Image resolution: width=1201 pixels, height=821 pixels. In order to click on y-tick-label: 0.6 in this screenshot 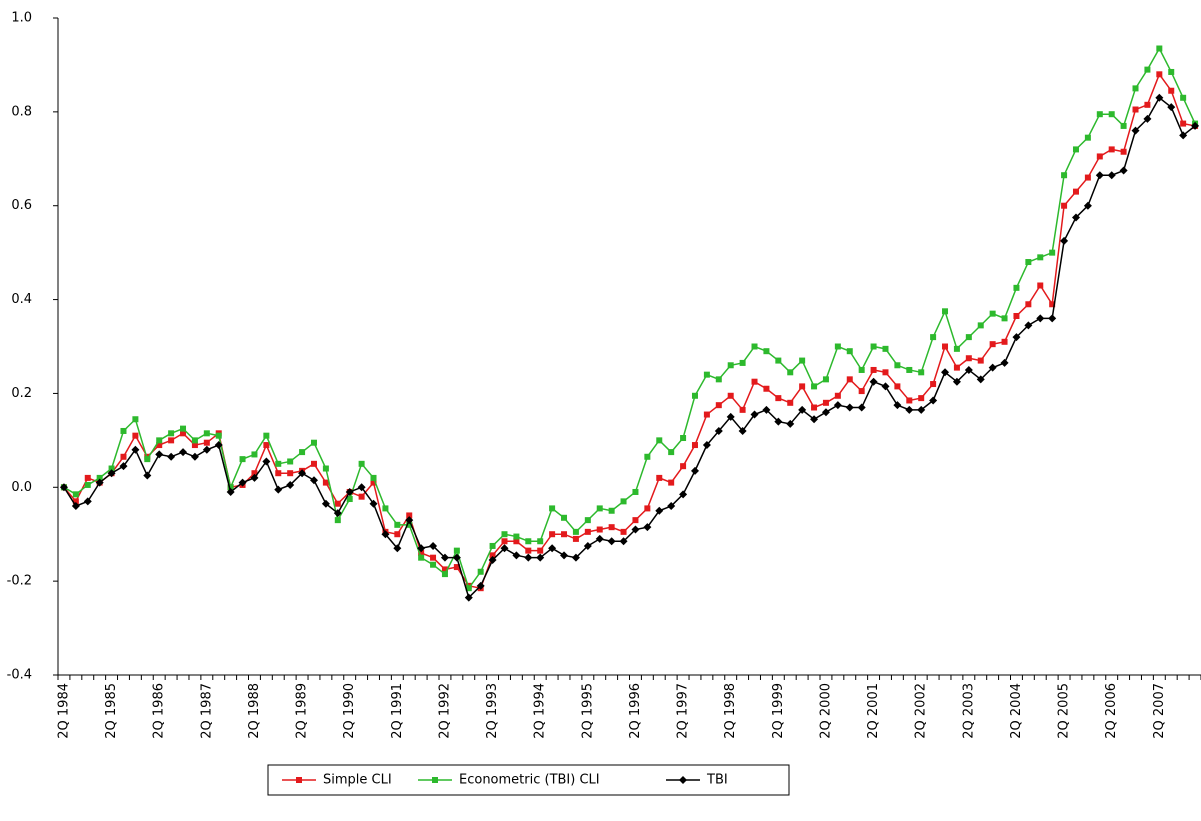, I will do `click(21, 205)`.